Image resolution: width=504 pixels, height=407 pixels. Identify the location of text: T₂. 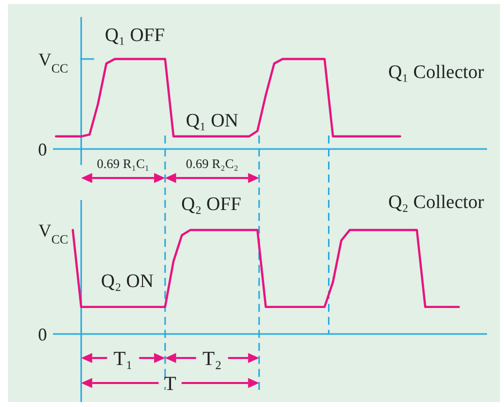
(212, 359).